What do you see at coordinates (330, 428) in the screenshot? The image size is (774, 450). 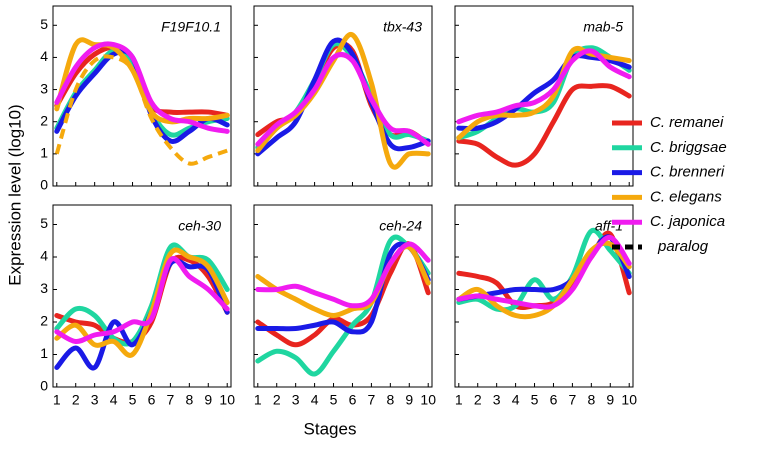 I see `x-axis-label: Stages` at bounding box center [330, 428].